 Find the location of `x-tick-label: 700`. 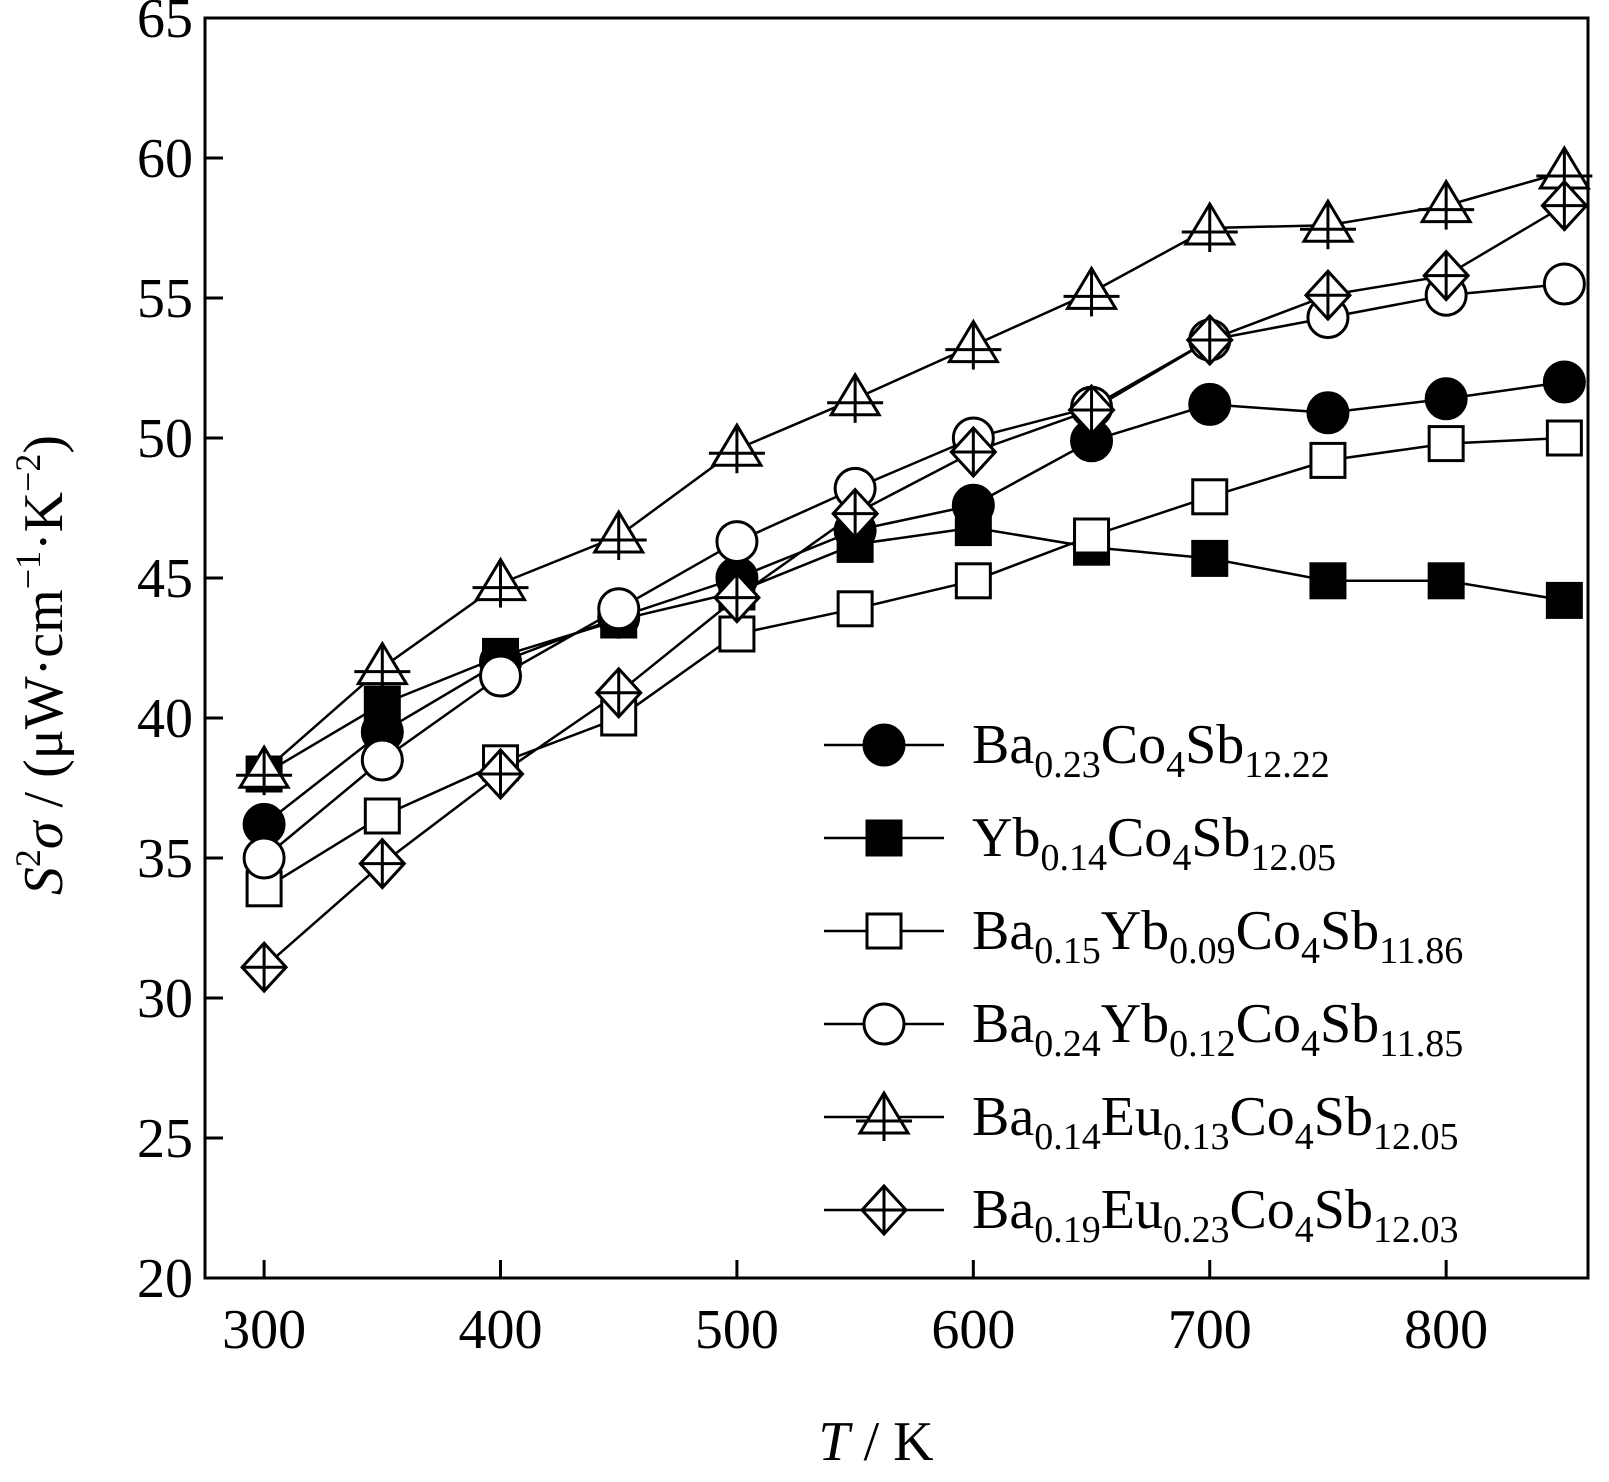

x-tick-label: 700 is located at coordinates (1210, 1330).